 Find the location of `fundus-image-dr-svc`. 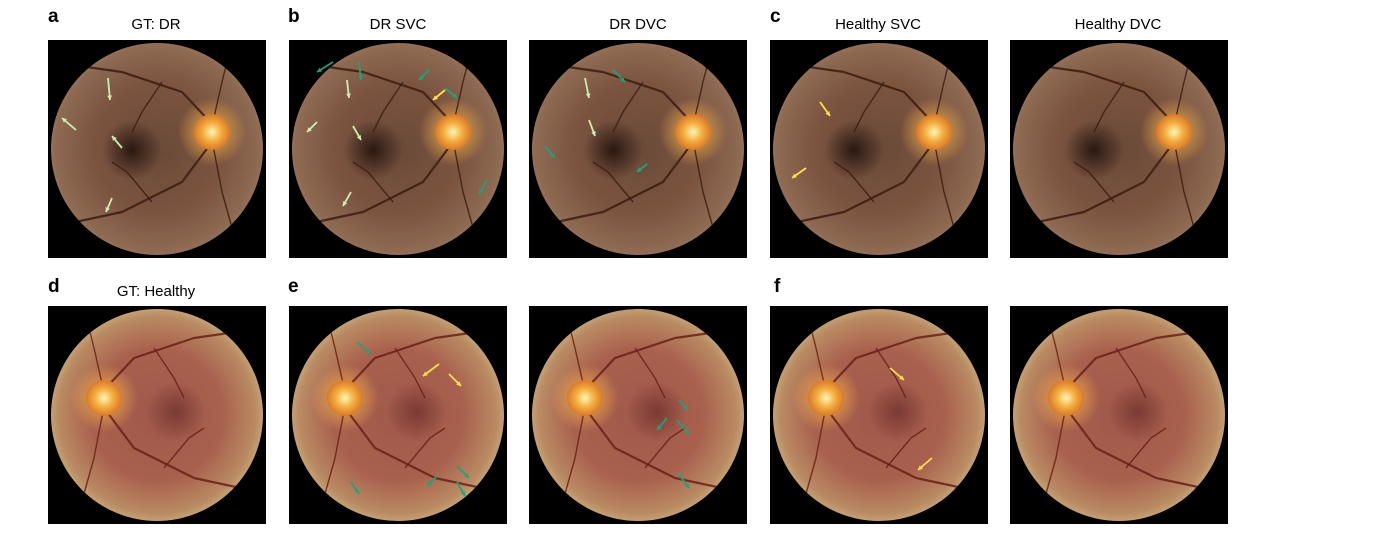

fundus-image-dr-svc is located at coordinates (398, 149).